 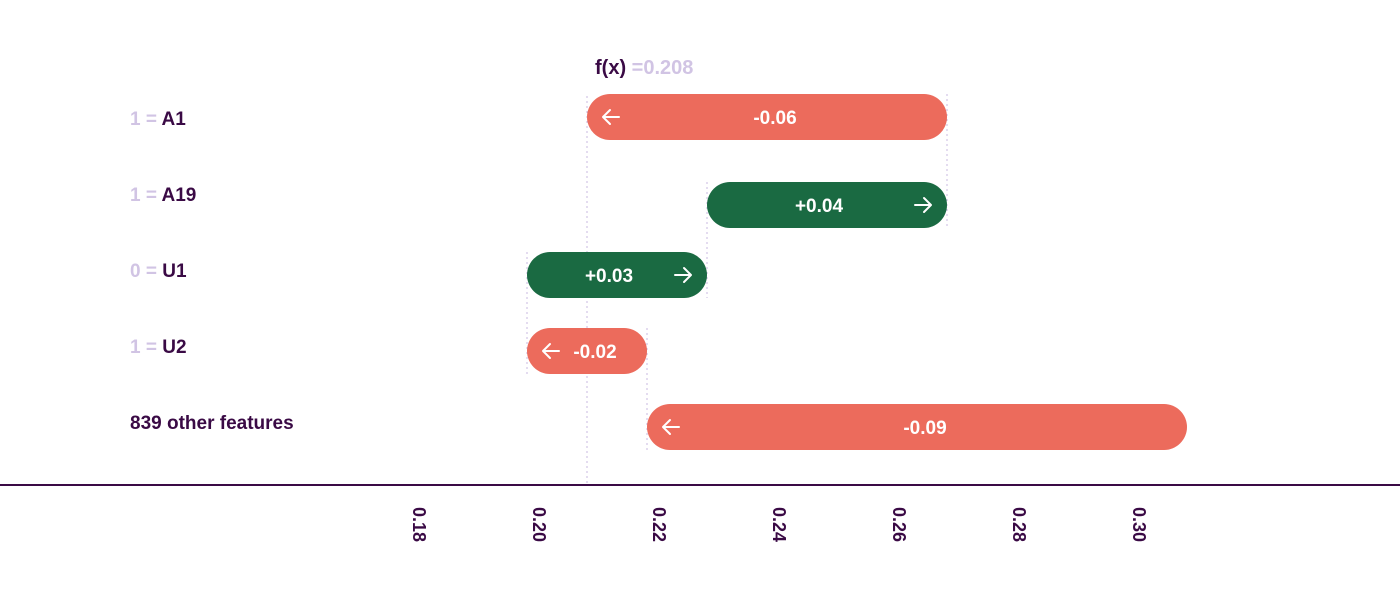 I want to click on feature-label: 1 = A19, so click(x=163, y=195).